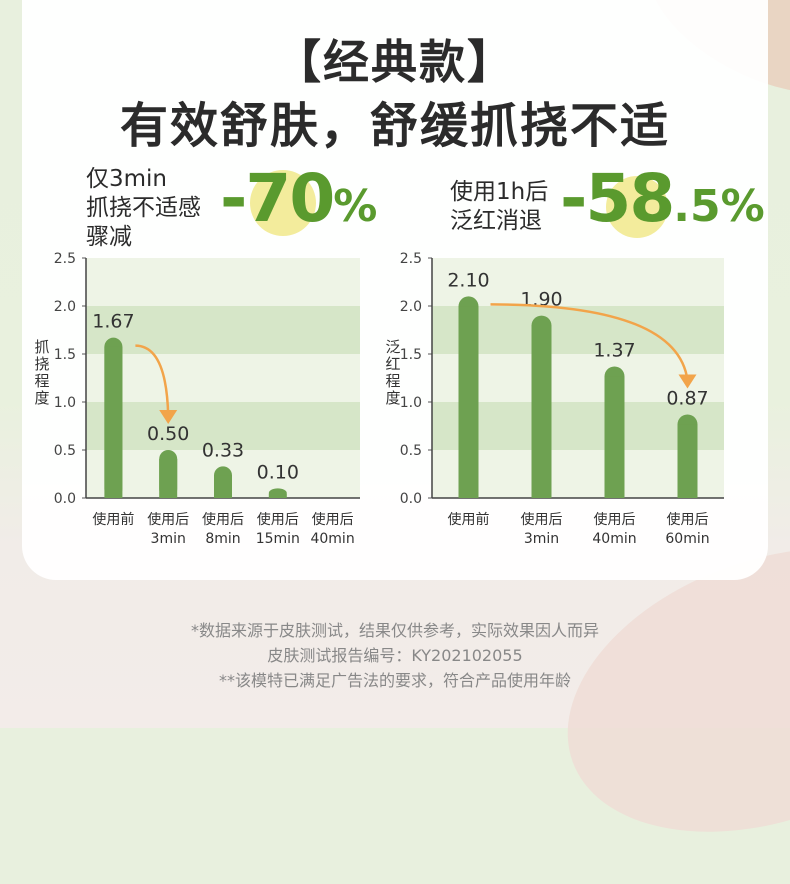  What do you see at coordinates (395, 62) in the screenshot?
I see `product-title: 【经典款】` at bounding box center [395, 62].